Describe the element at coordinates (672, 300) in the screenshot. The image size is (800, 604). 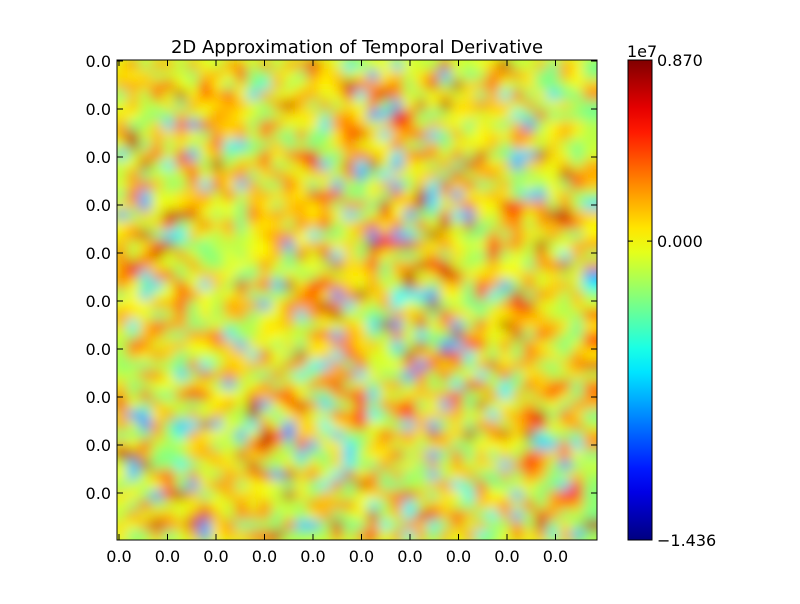
I see `colorbar-ticks: 0.870 0.000 −1.436` at that location.